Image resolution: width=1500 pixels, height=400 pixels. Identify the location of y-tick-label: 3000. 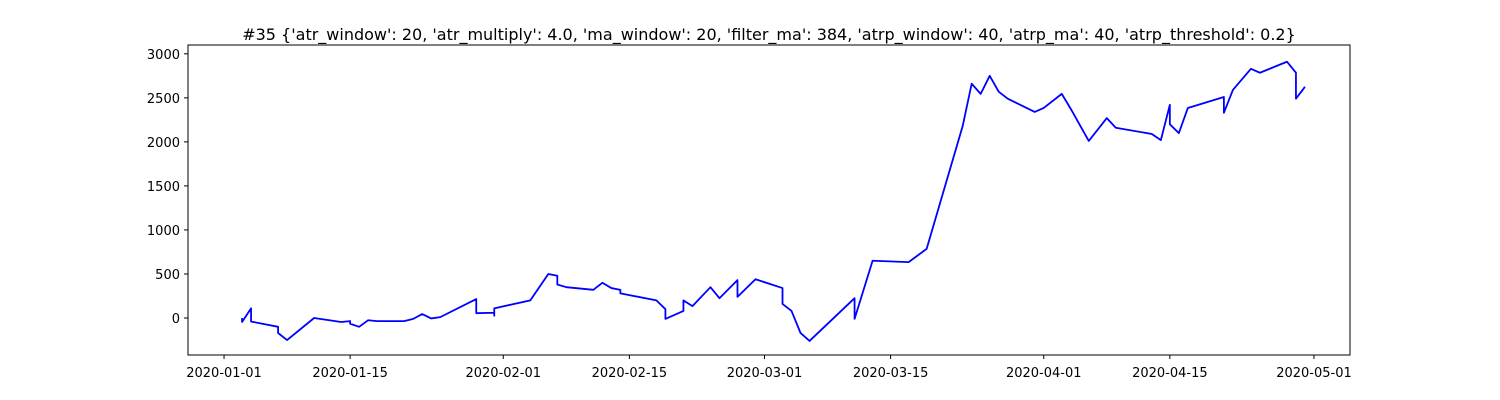
(163, 55).